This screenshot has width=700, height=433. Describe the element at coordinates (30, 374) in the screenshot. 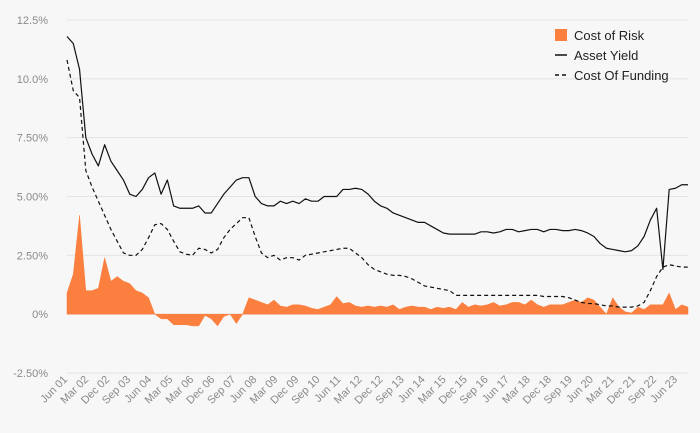

I see `y-tick-label: -2.50%` at that location.